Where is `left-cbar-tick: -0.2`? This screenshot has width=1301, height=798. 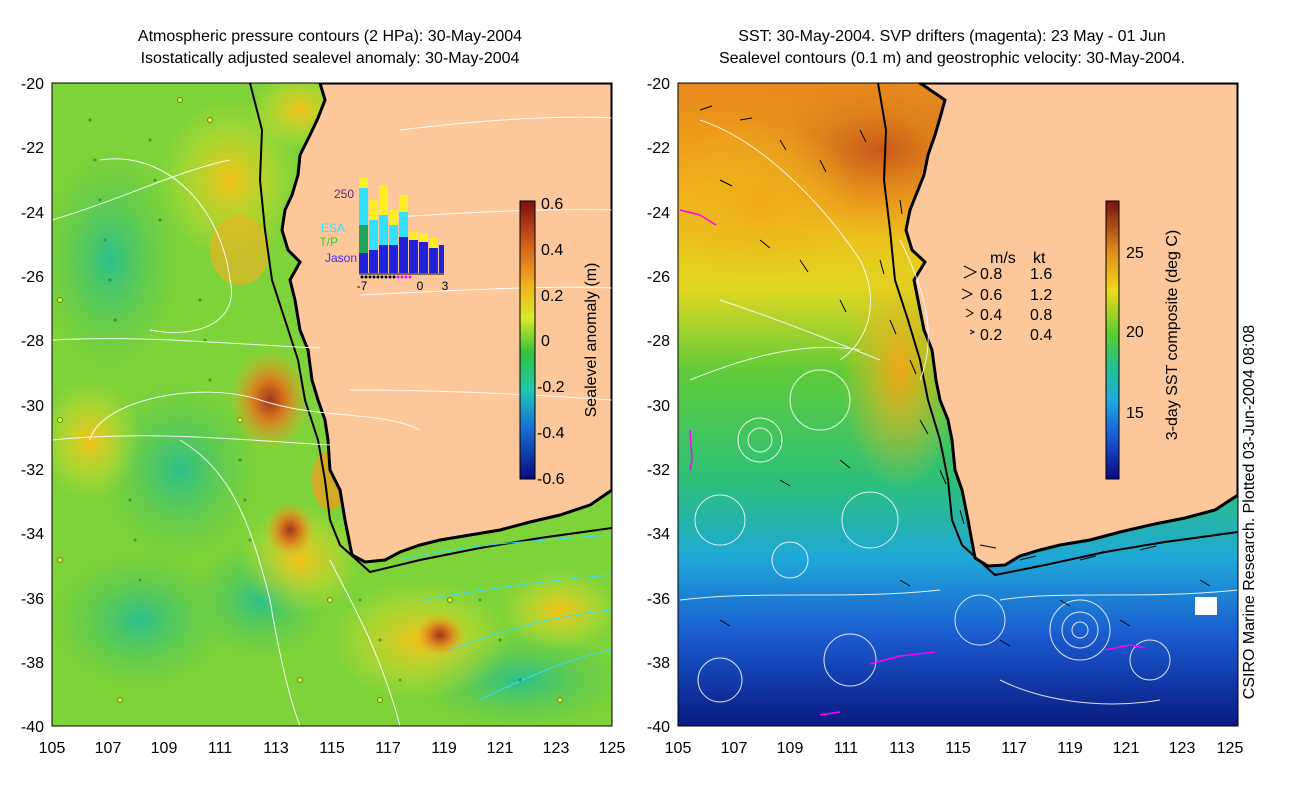
left-cbar-tick: -0.2 is located at coordinates (551, 387).